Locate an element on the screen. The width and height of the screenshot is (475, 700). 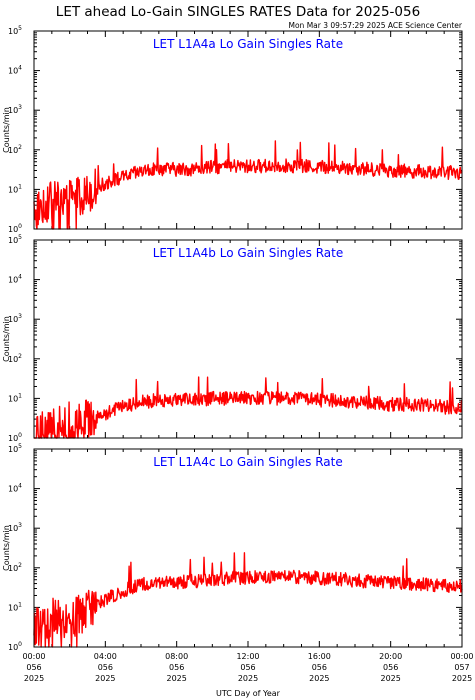
x-axis-label: UTC Day of Year is located at coordinates (248, 693).